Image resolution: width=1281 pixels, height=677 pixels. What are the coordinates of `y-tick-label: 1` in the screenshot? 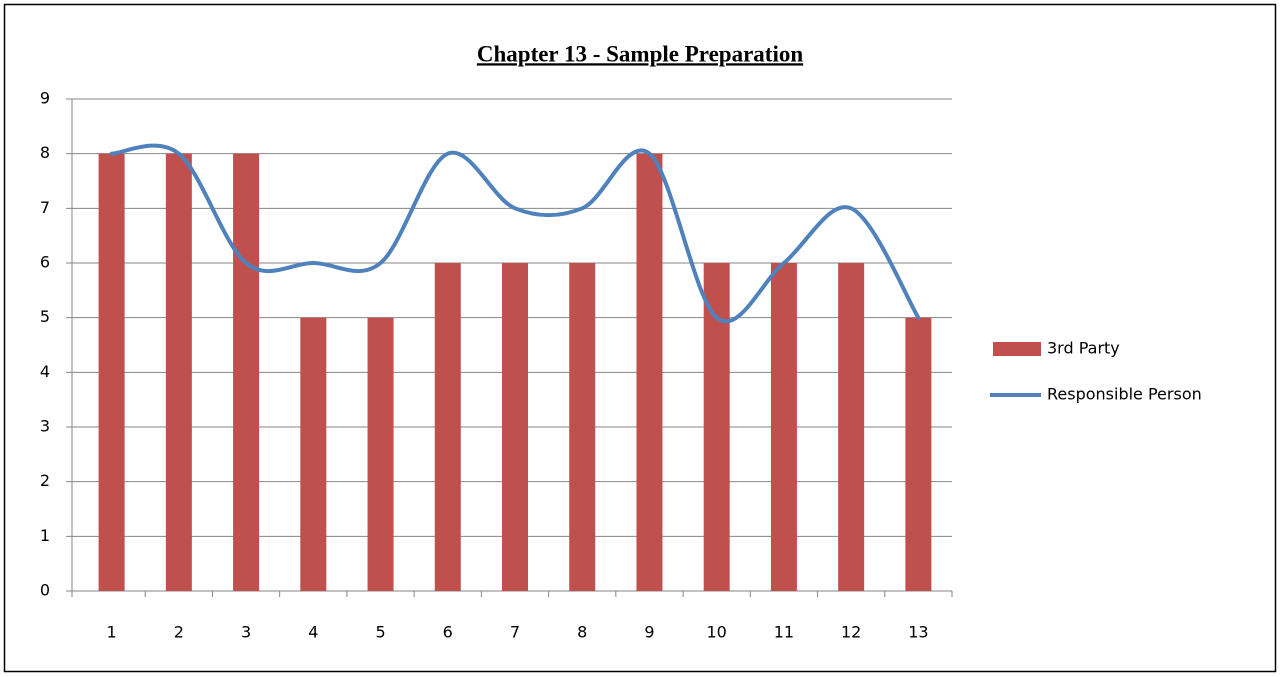 It's located at (45, 535).